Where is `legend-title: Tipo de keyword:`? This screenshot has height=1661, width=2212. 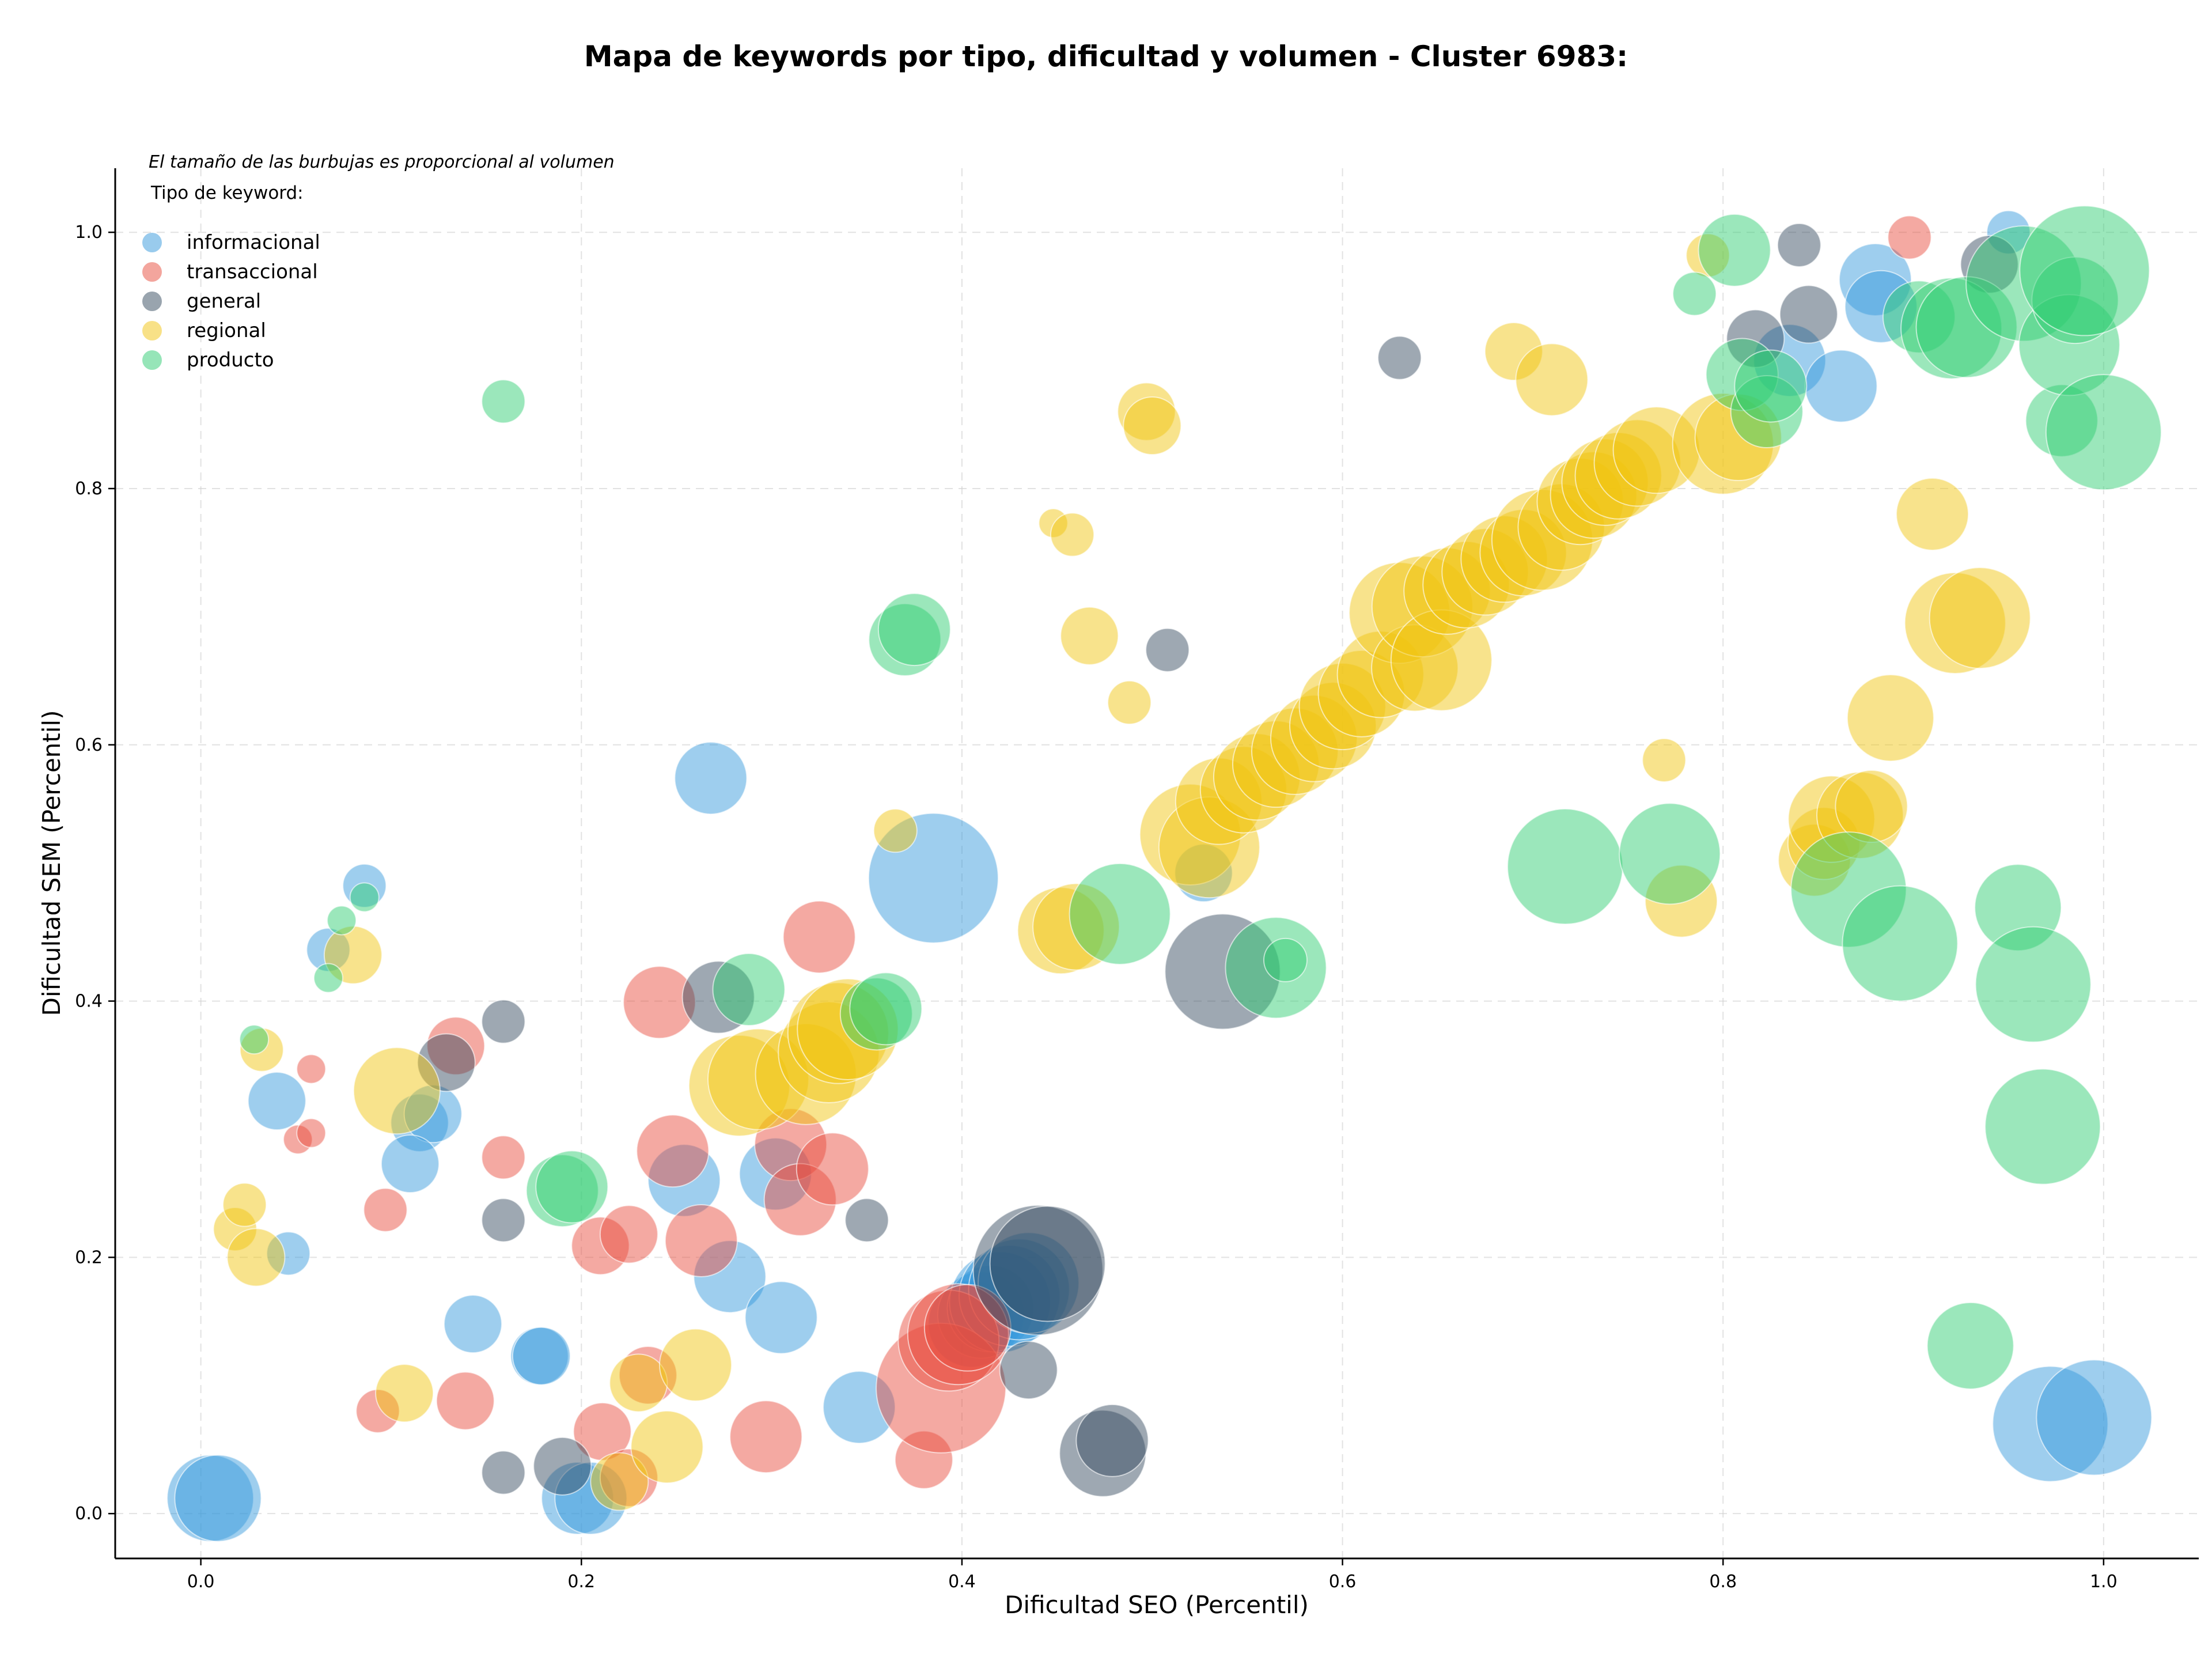 legend-title: Tipo de keyword: is located at coordinates (227, 193).